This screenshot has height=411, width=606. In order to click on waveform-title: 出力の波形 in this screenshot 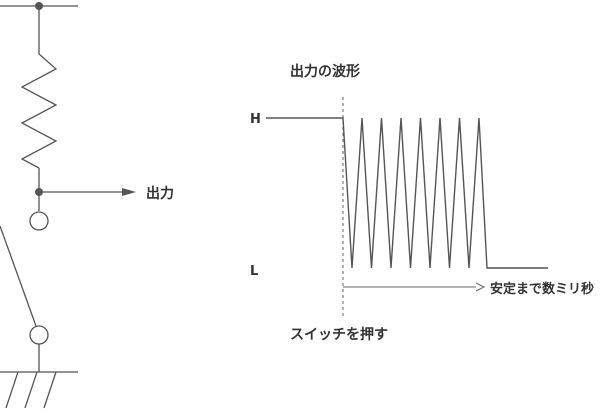, I will do `click(325, 71)`.